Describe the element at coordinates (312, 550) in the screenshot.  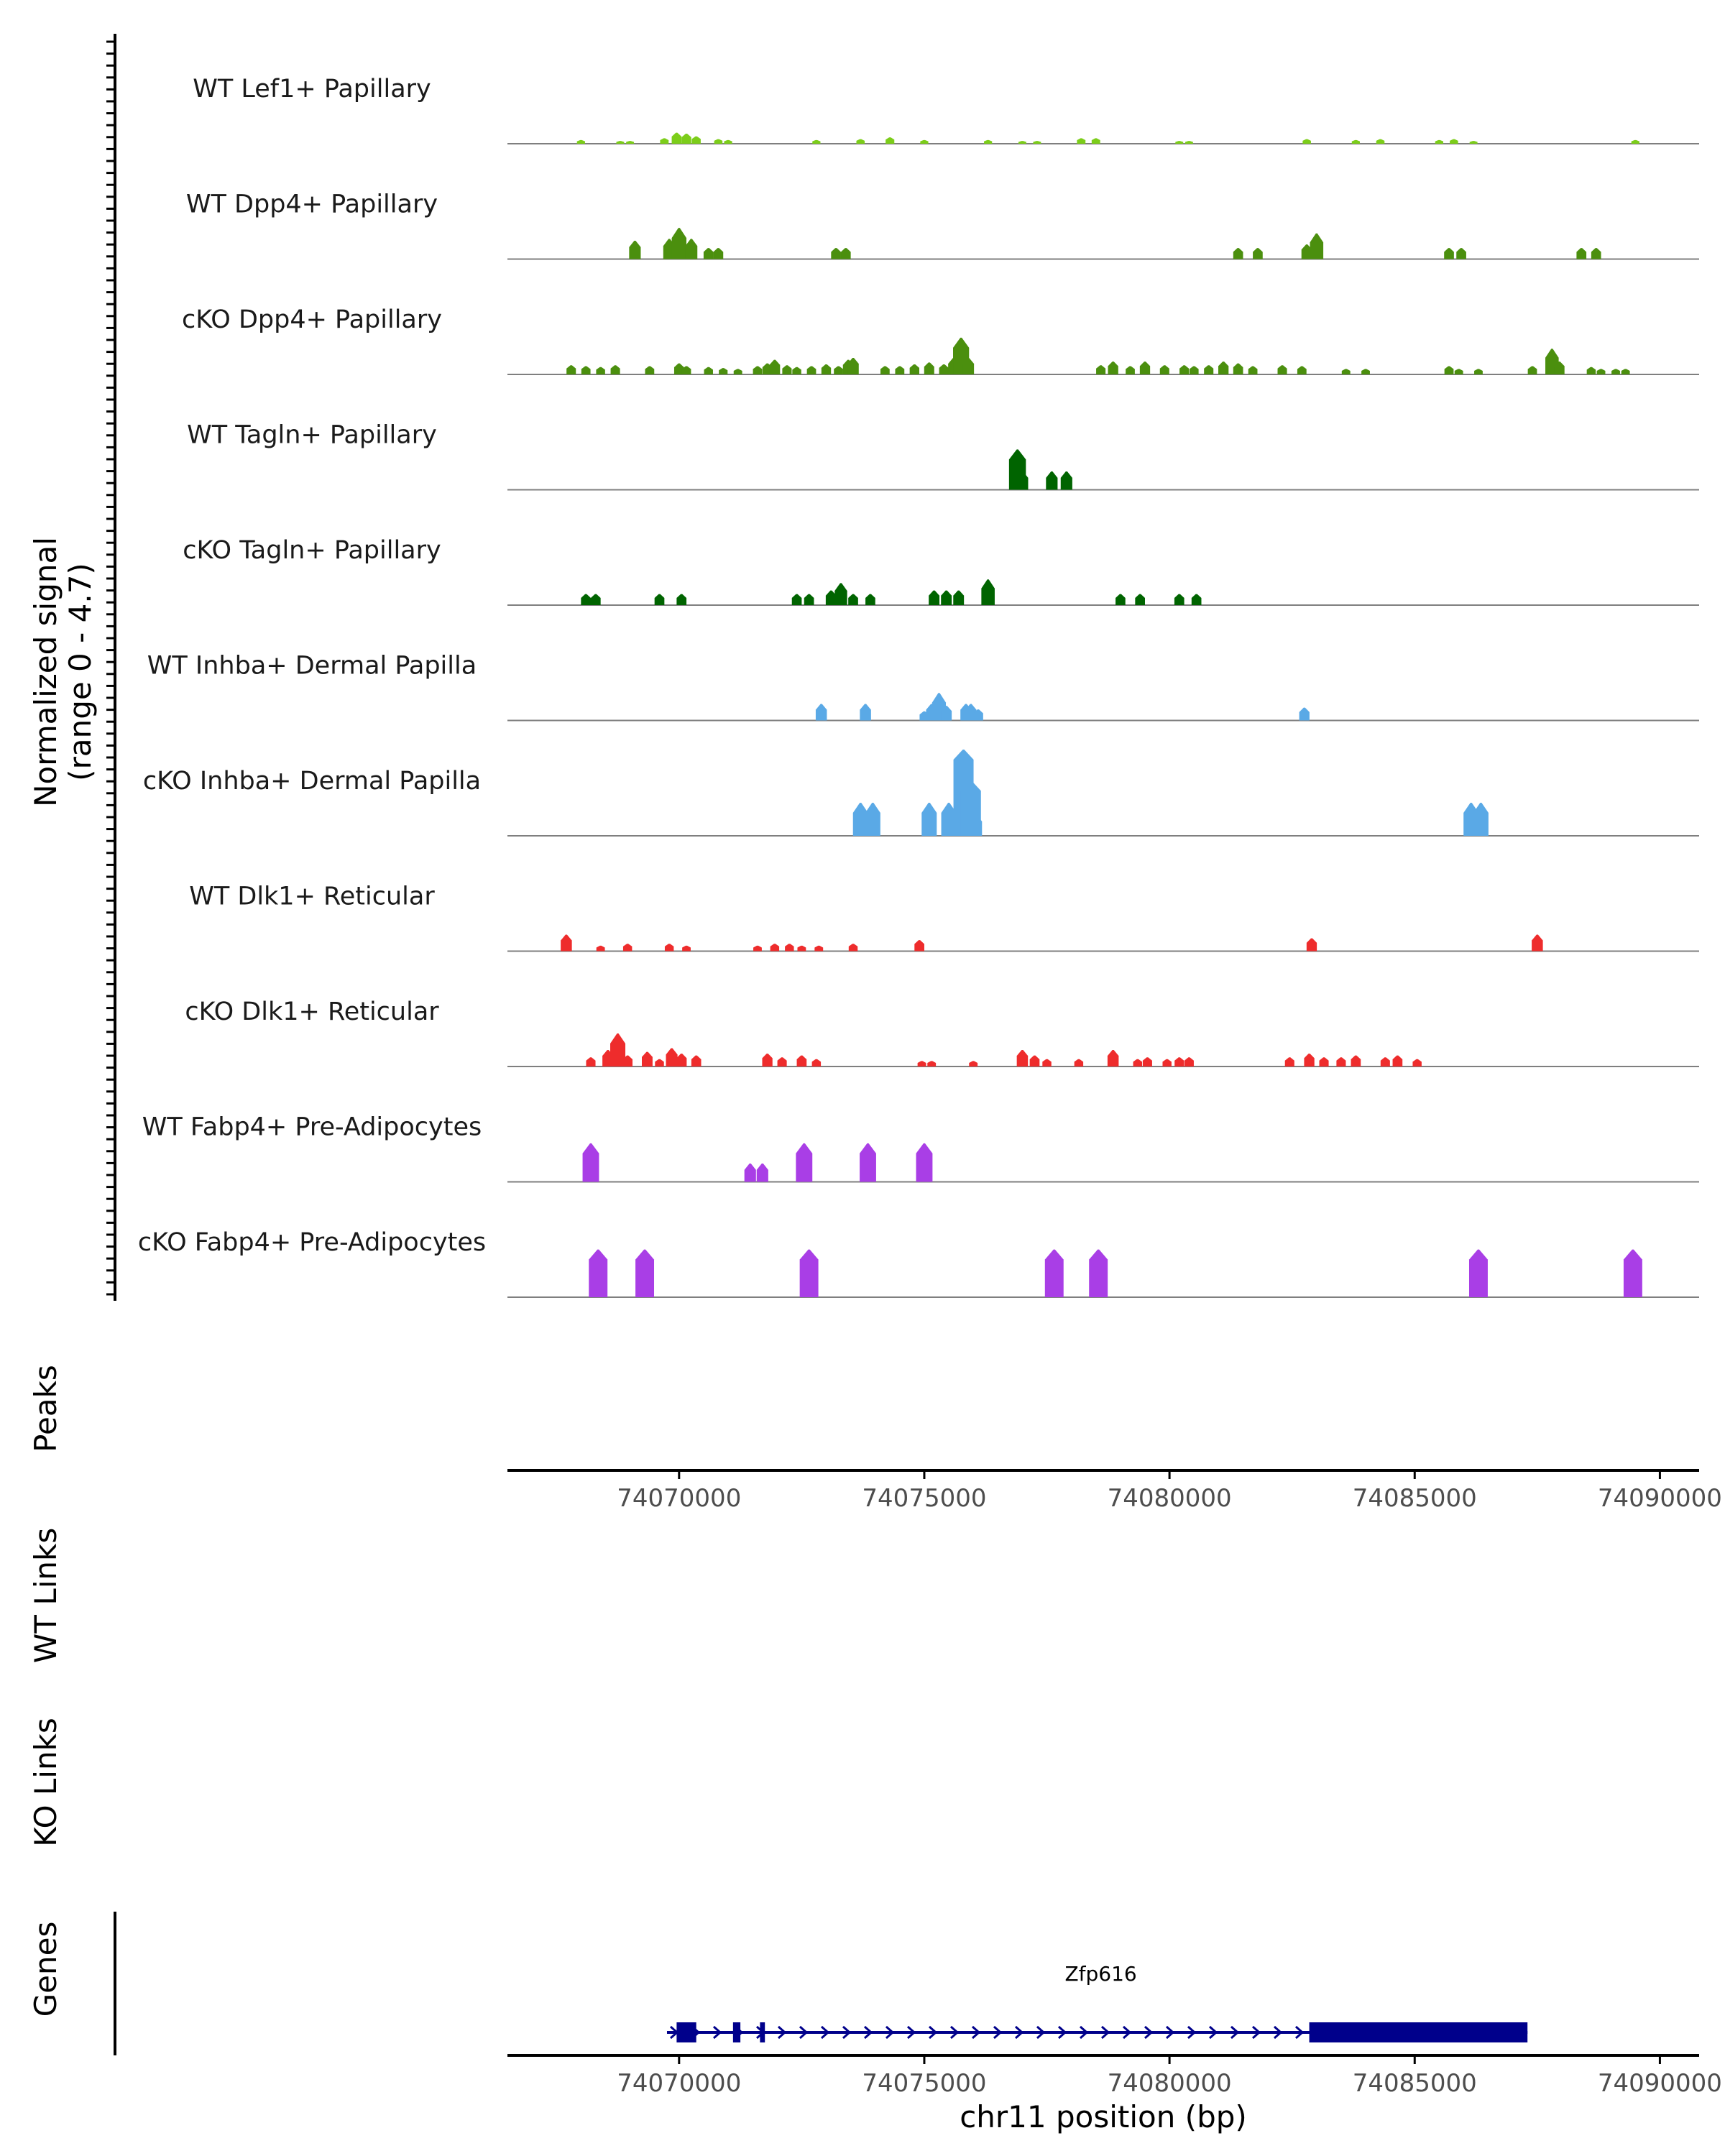
I see `track-label: cKO Tagln+ Papillary` at that location.